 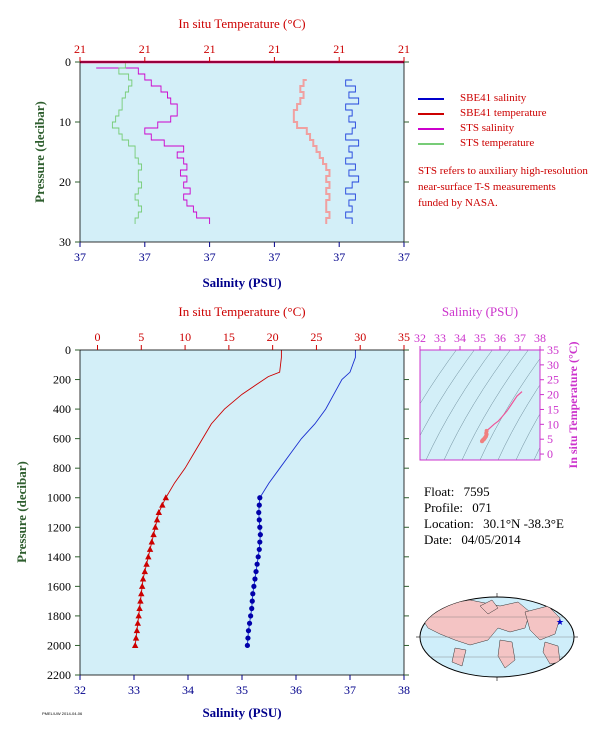 What do you see at coordinates (242, 690) in the screenshot?
I see `main-salinity-tick-label: 35` at bounding box center [242, 690].